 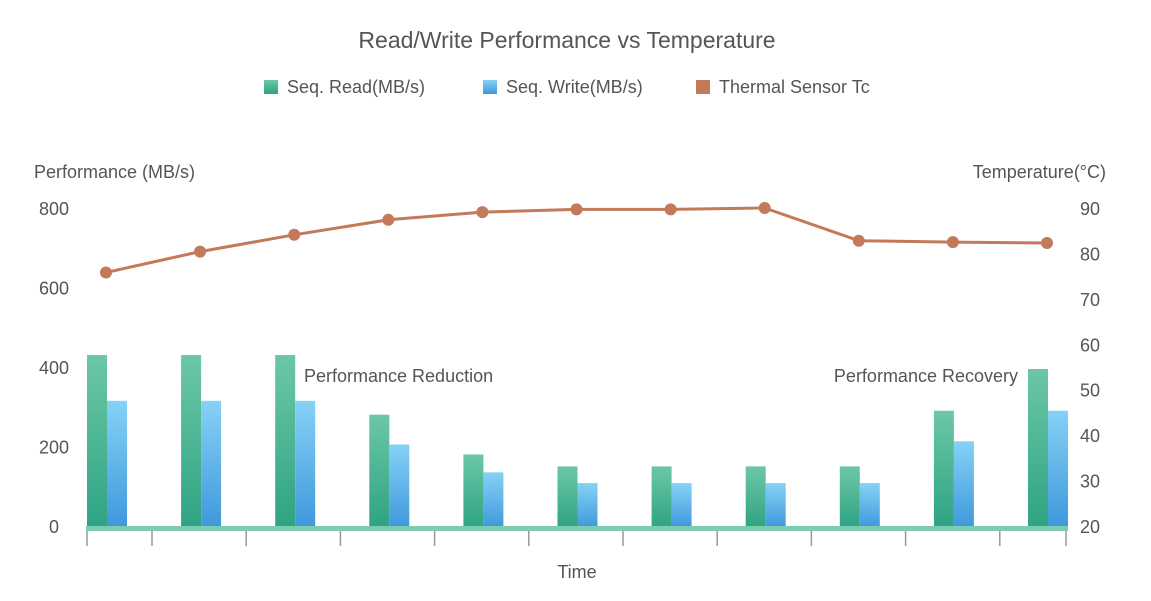 What do you see at coordinates (926, 376) in the screenshot?
I see `annotation-performance-recovery: Performance Recovery` at bounding box center [926, 376].